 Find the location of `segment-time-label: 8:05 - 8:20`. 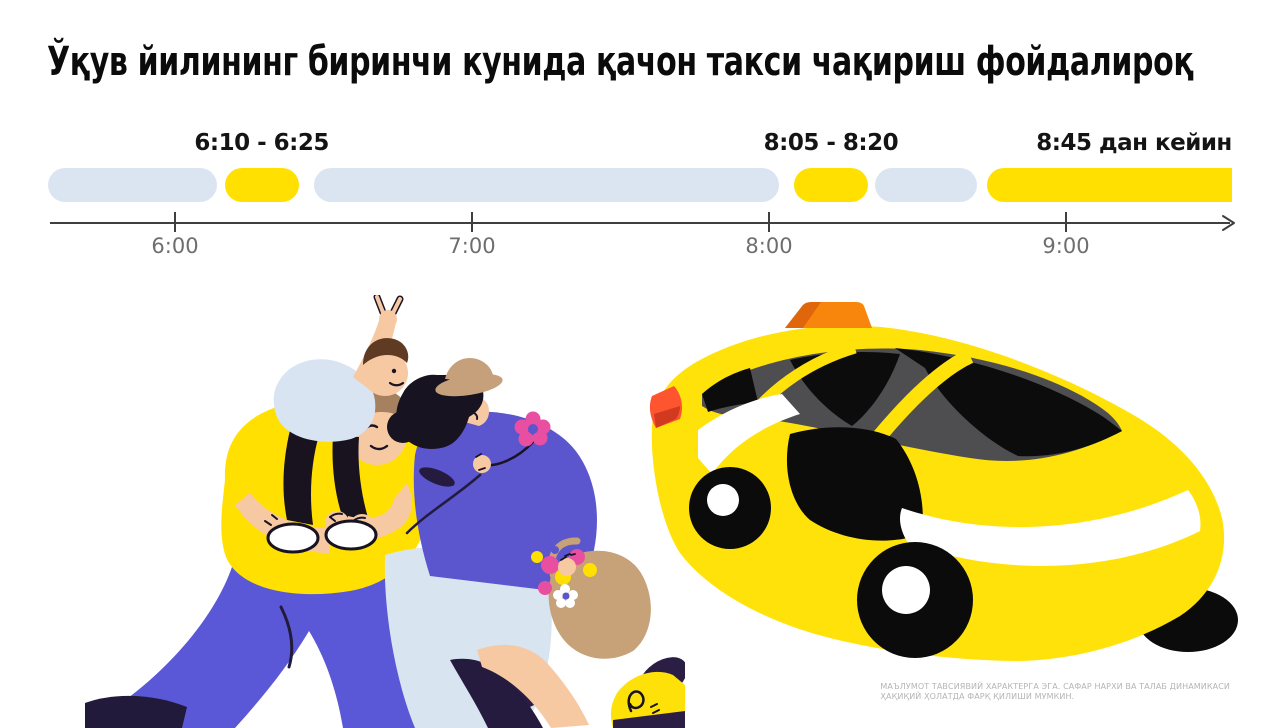

segment-time-label: 8:05 - 8:20 is located at coordinates (831, 143).